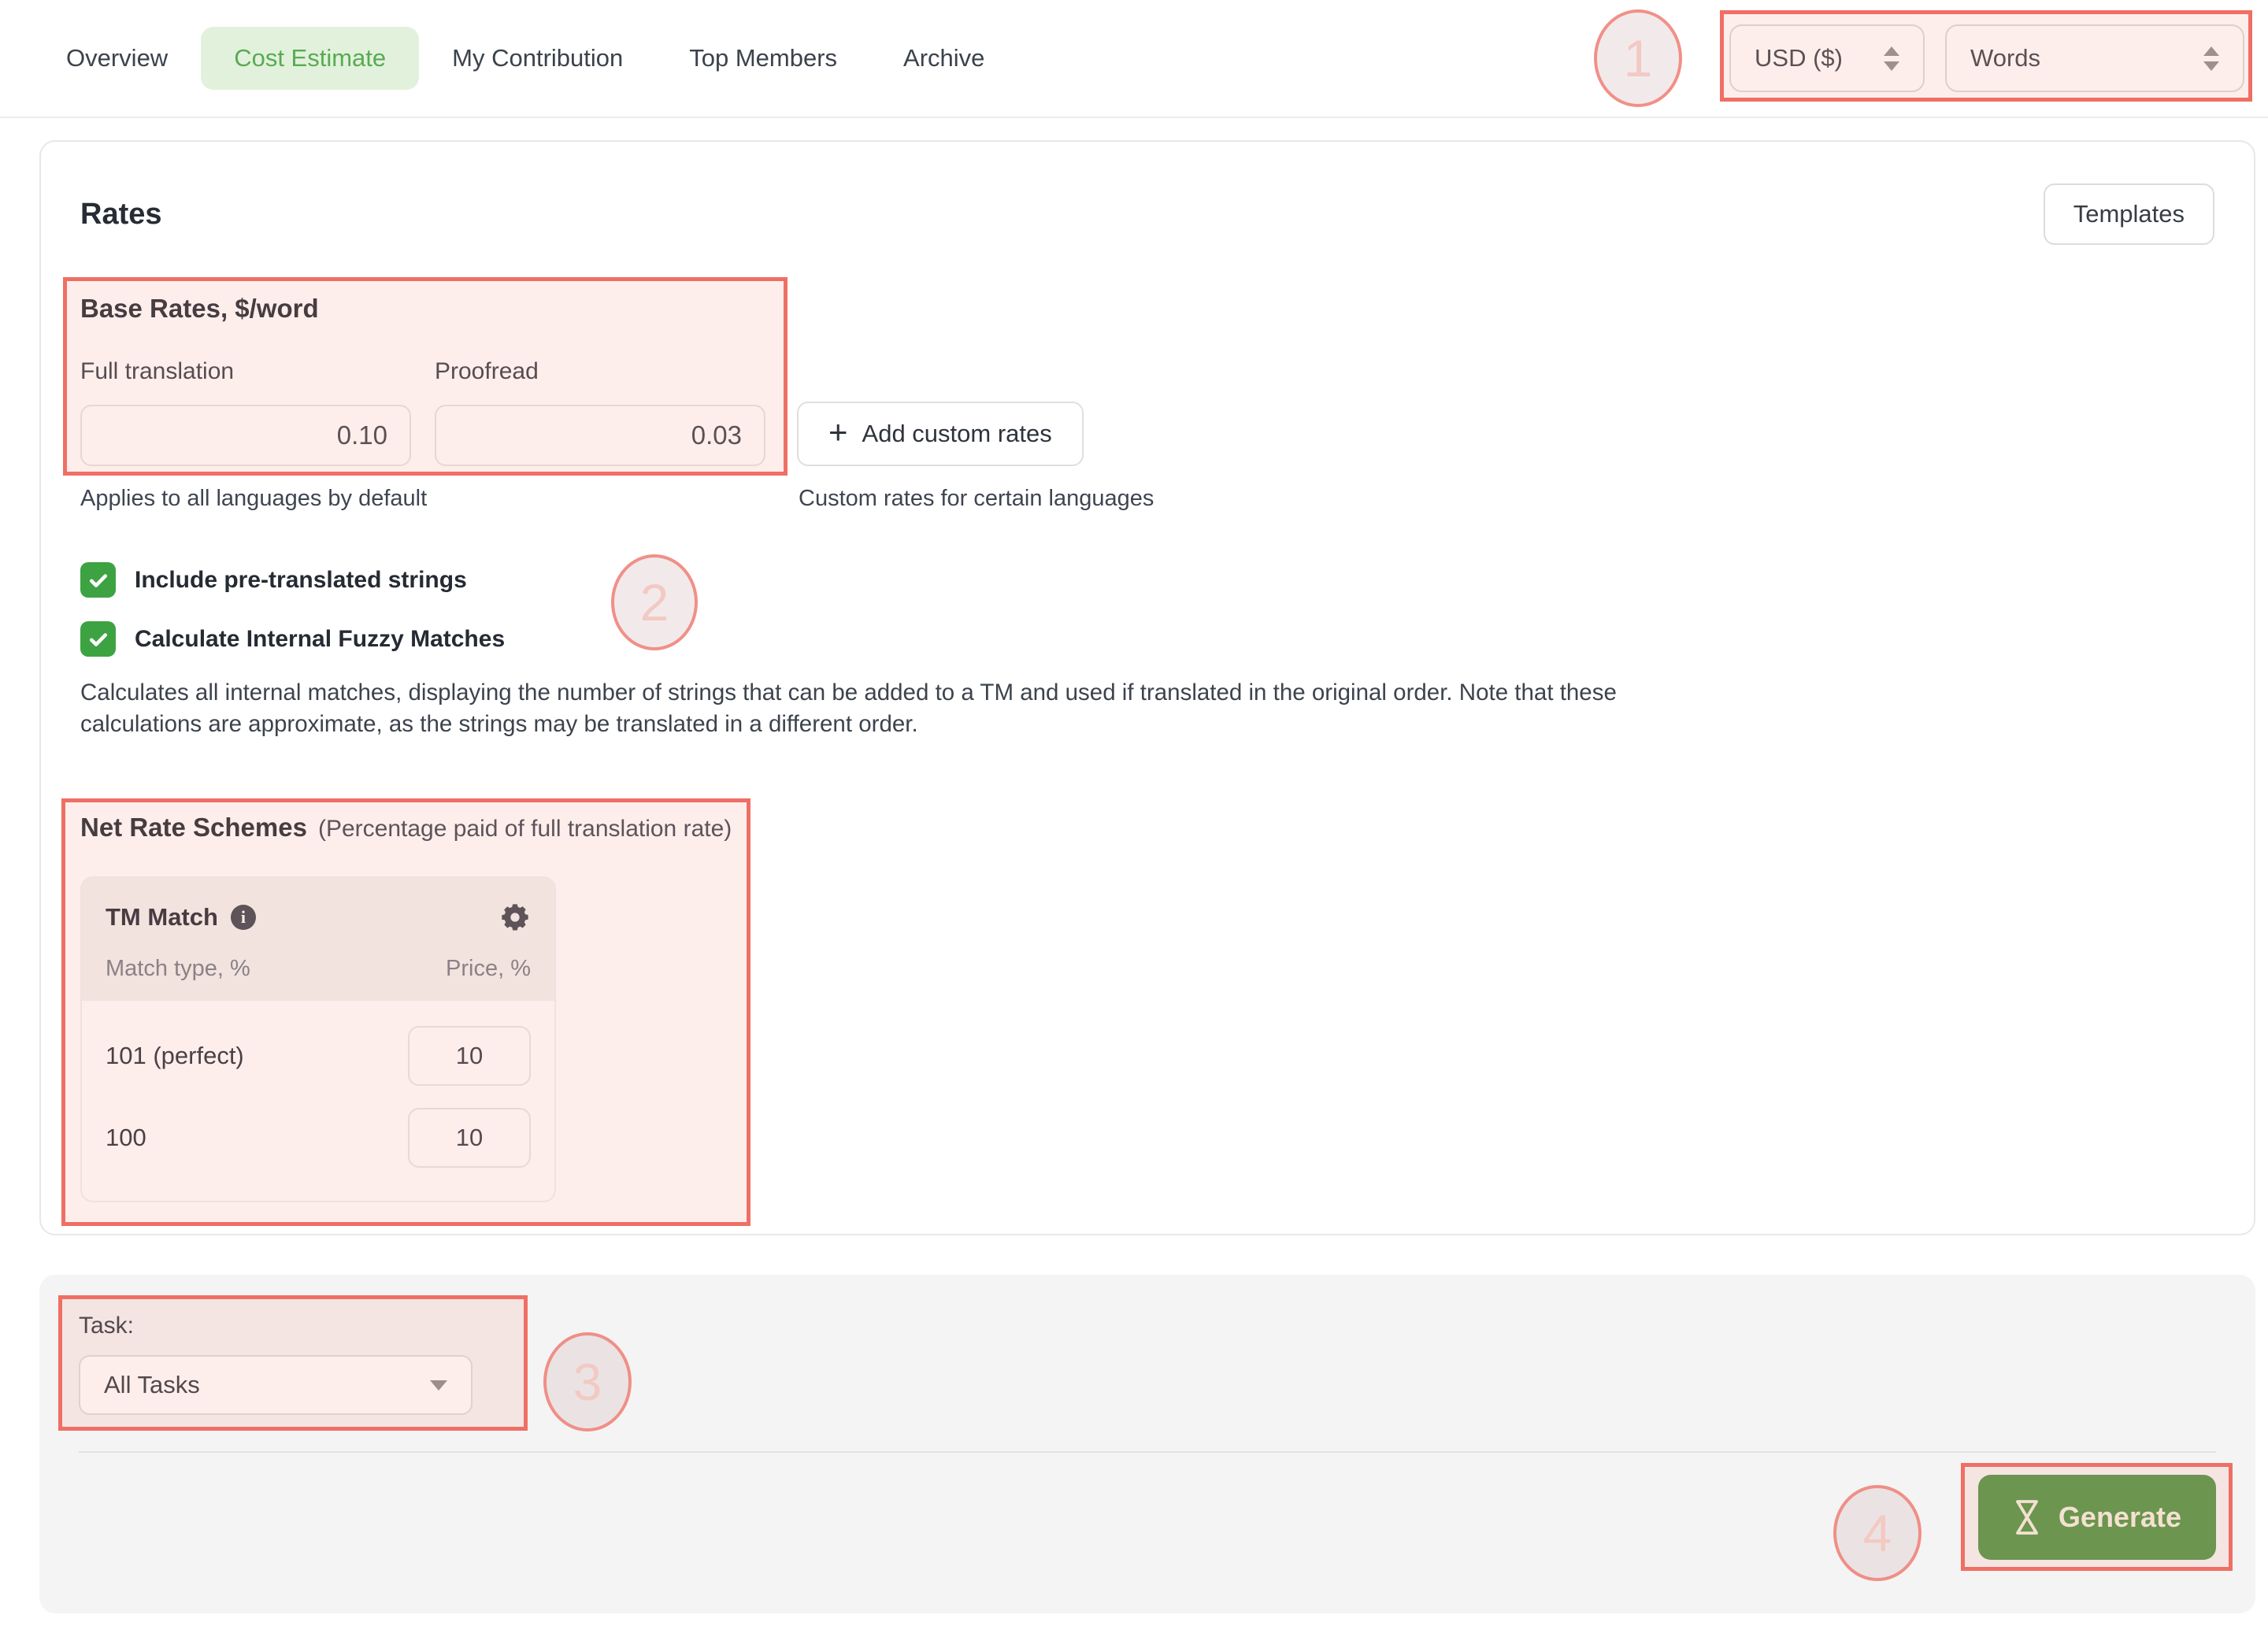 The width and height of the screenshot is (2268, 1637). What do you see at coordinates (178, 968) in the screenshot?
I see `match-type-column-header: Match type, %` at bounding box center [178, 968].